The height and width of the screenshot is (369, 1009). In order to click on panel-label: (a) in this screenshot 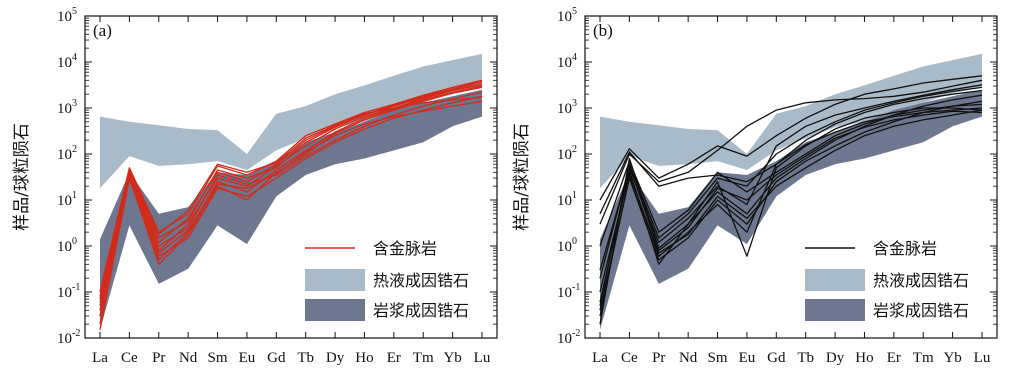, I will do `click(102, 30)`.